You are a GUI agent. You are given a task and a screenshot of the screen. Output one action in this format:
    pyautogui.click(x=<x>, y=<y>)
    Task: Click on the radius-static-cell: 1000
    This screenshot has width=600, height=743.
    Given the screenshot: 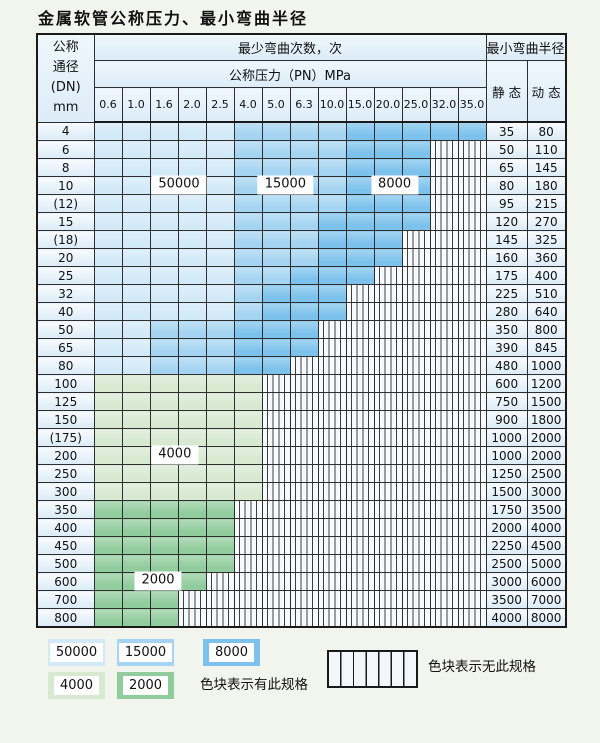 What is the action you would take?
    pyautogui.click(x=506, y=455)
    